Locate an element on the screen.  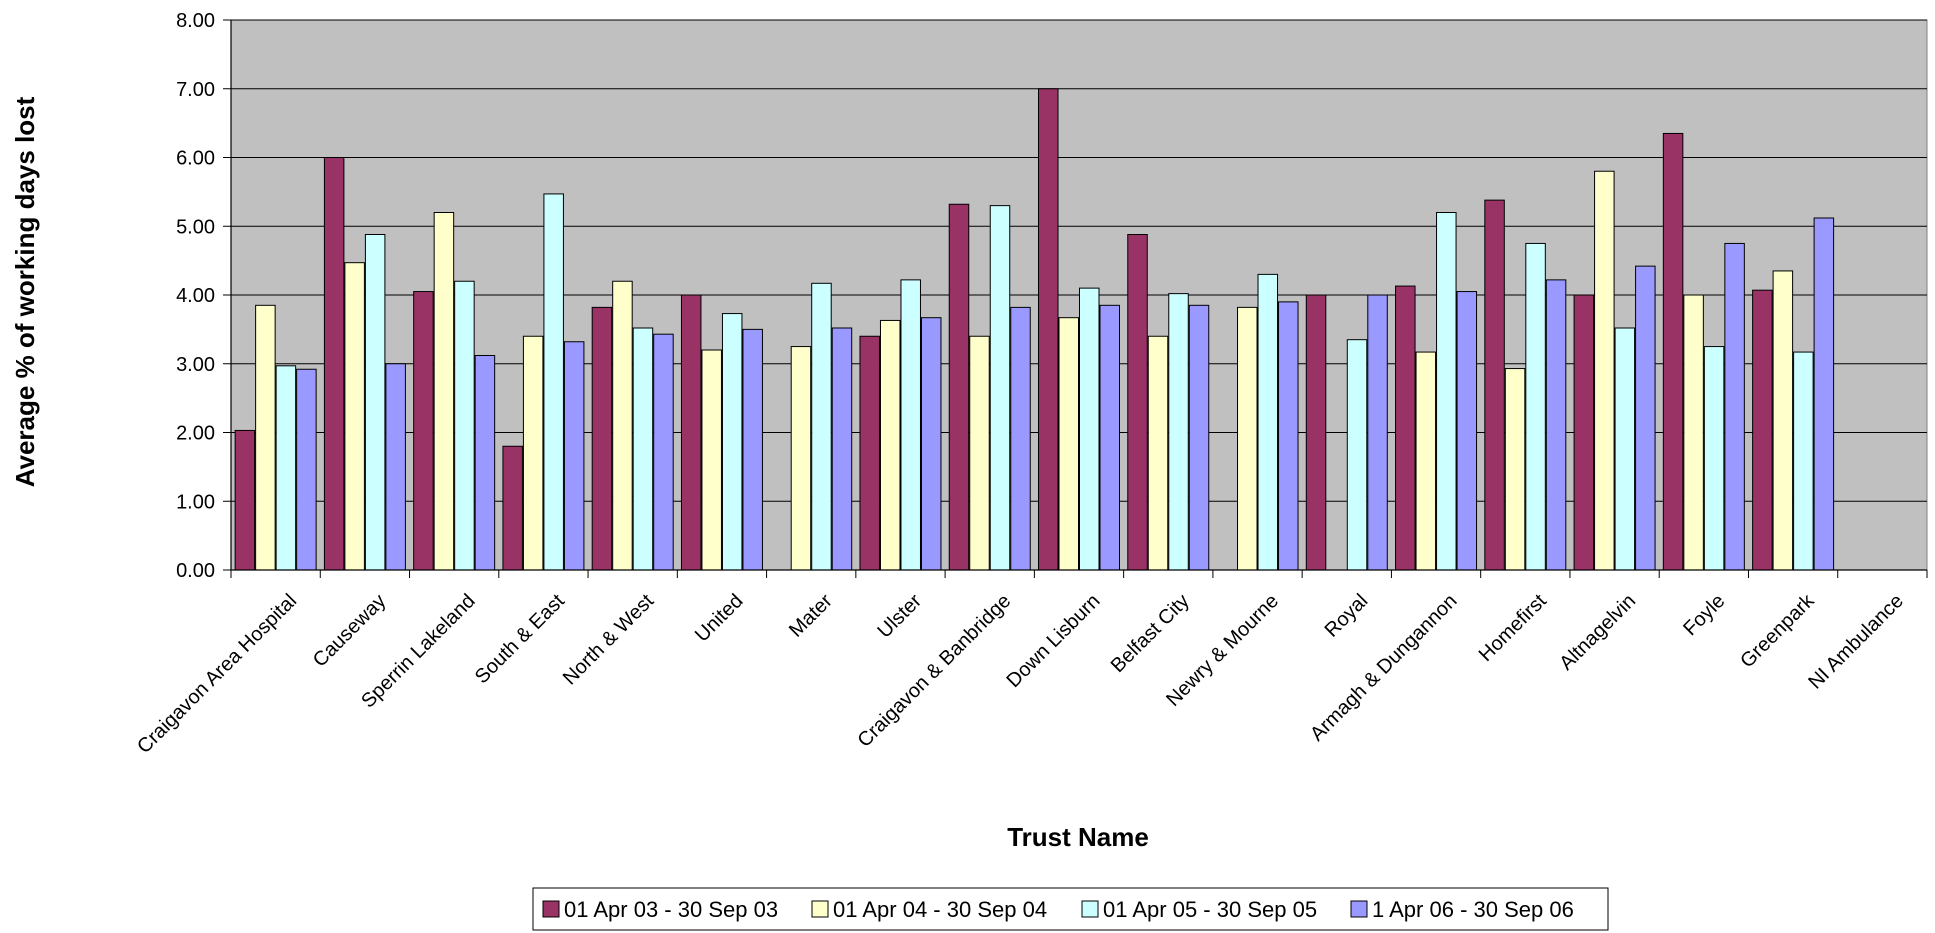
x-tick-label: Foyle is located at coordinates (1704, 615).